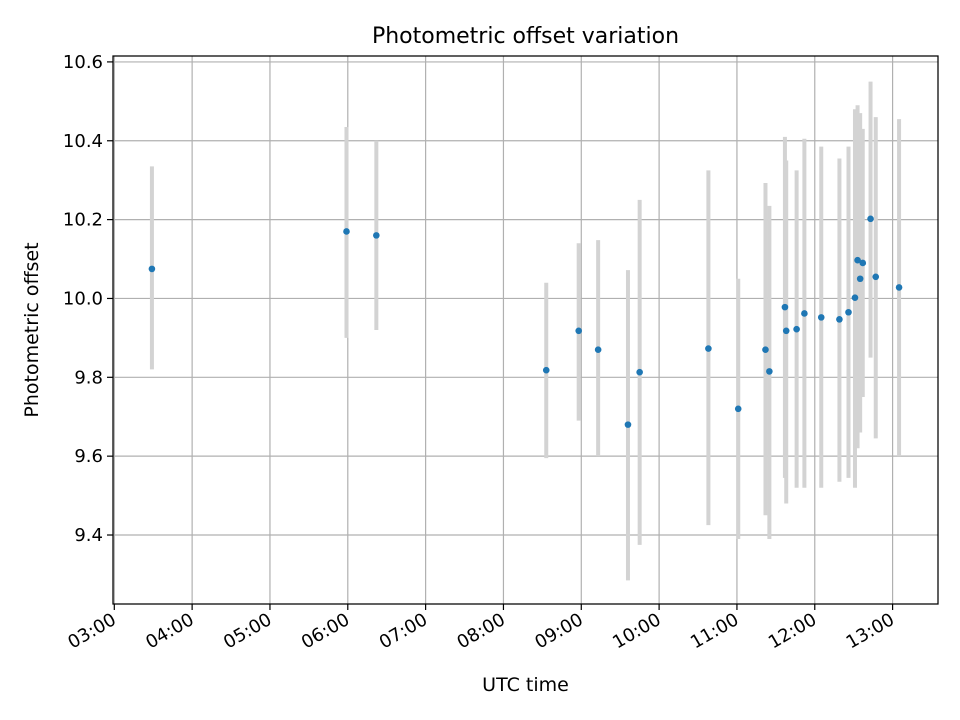 Image resolution: width=960 pixels, height=720 pixels. What do you see at coordinates (88, 456) in the screenshot?
I see `y-tick-label: 9.6` at bounding box center [88, 456].